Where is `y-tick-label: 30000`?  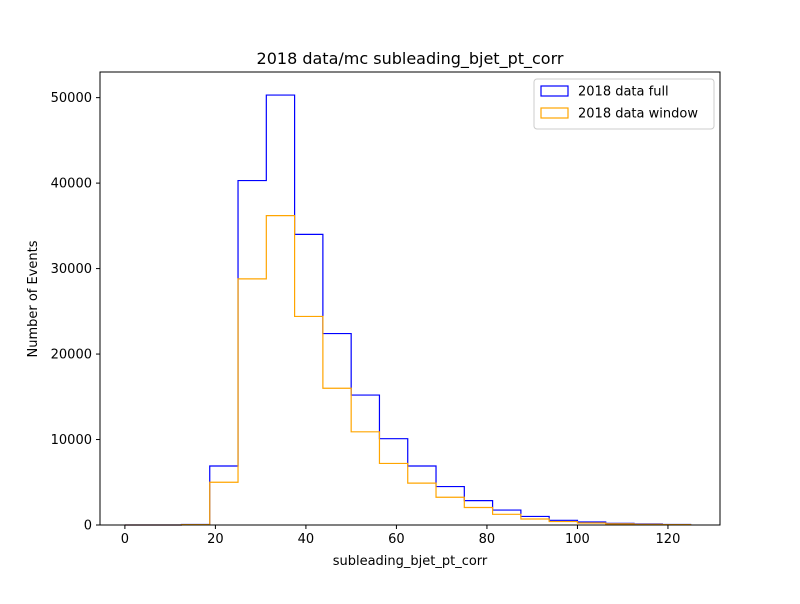 y-tick-label: 30000 is located at coordinates (71, 269).